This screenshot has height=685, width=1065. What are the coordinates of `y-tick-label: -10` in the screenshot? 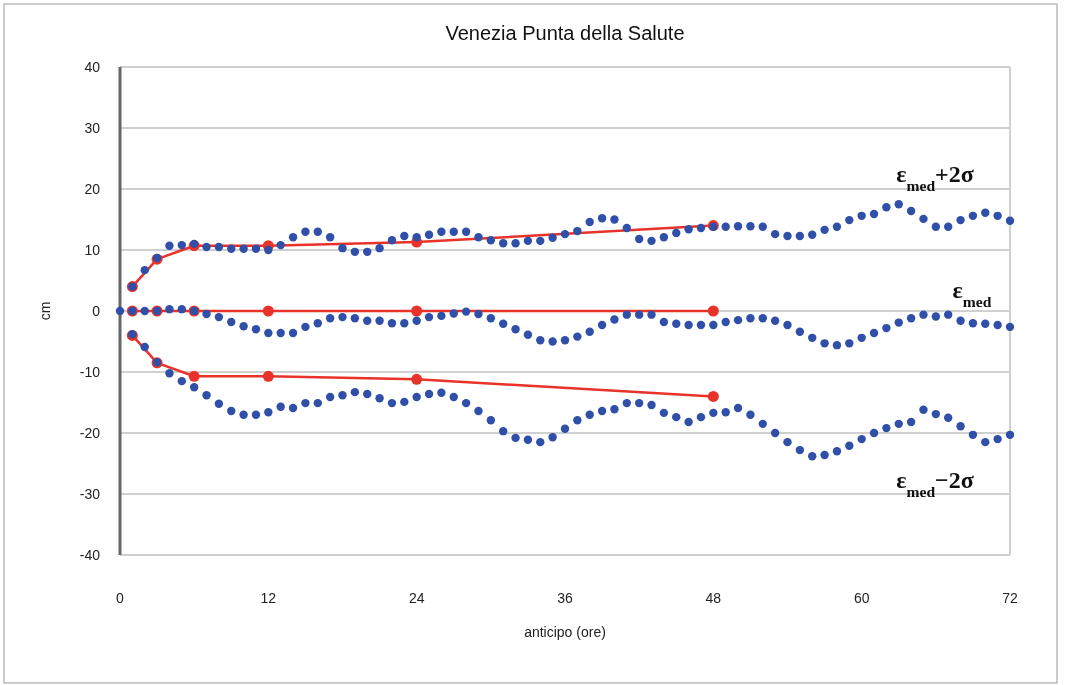 It's located at (90, 371).